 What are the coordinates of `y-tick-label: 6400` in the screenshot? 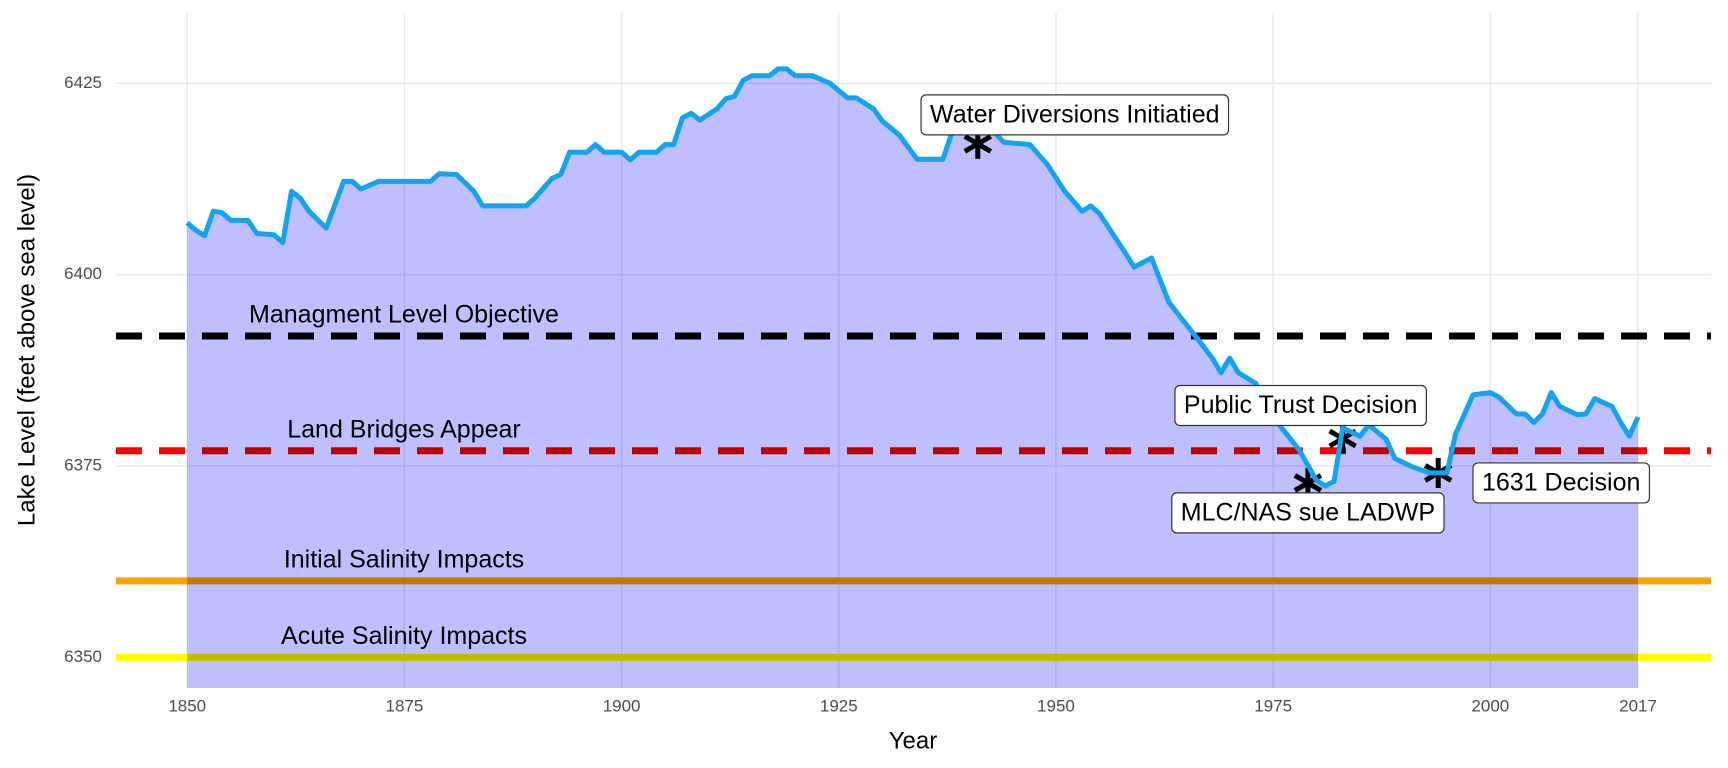 It's located at (83, 273).